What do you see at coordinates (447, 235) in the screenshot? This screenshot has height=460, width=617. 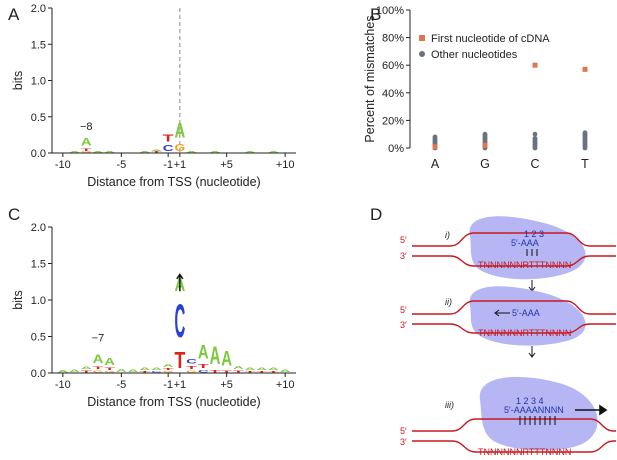 I see `step-label: i)` at bounding box center [447, 235].